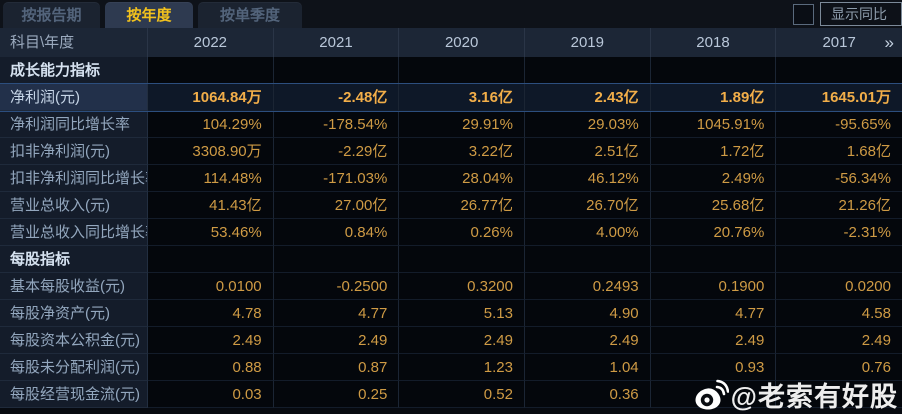  What do you see at coordinates (74, 259) in the screenshot?
I see `section-title: 每股指标` at bounding box center [74, 259].